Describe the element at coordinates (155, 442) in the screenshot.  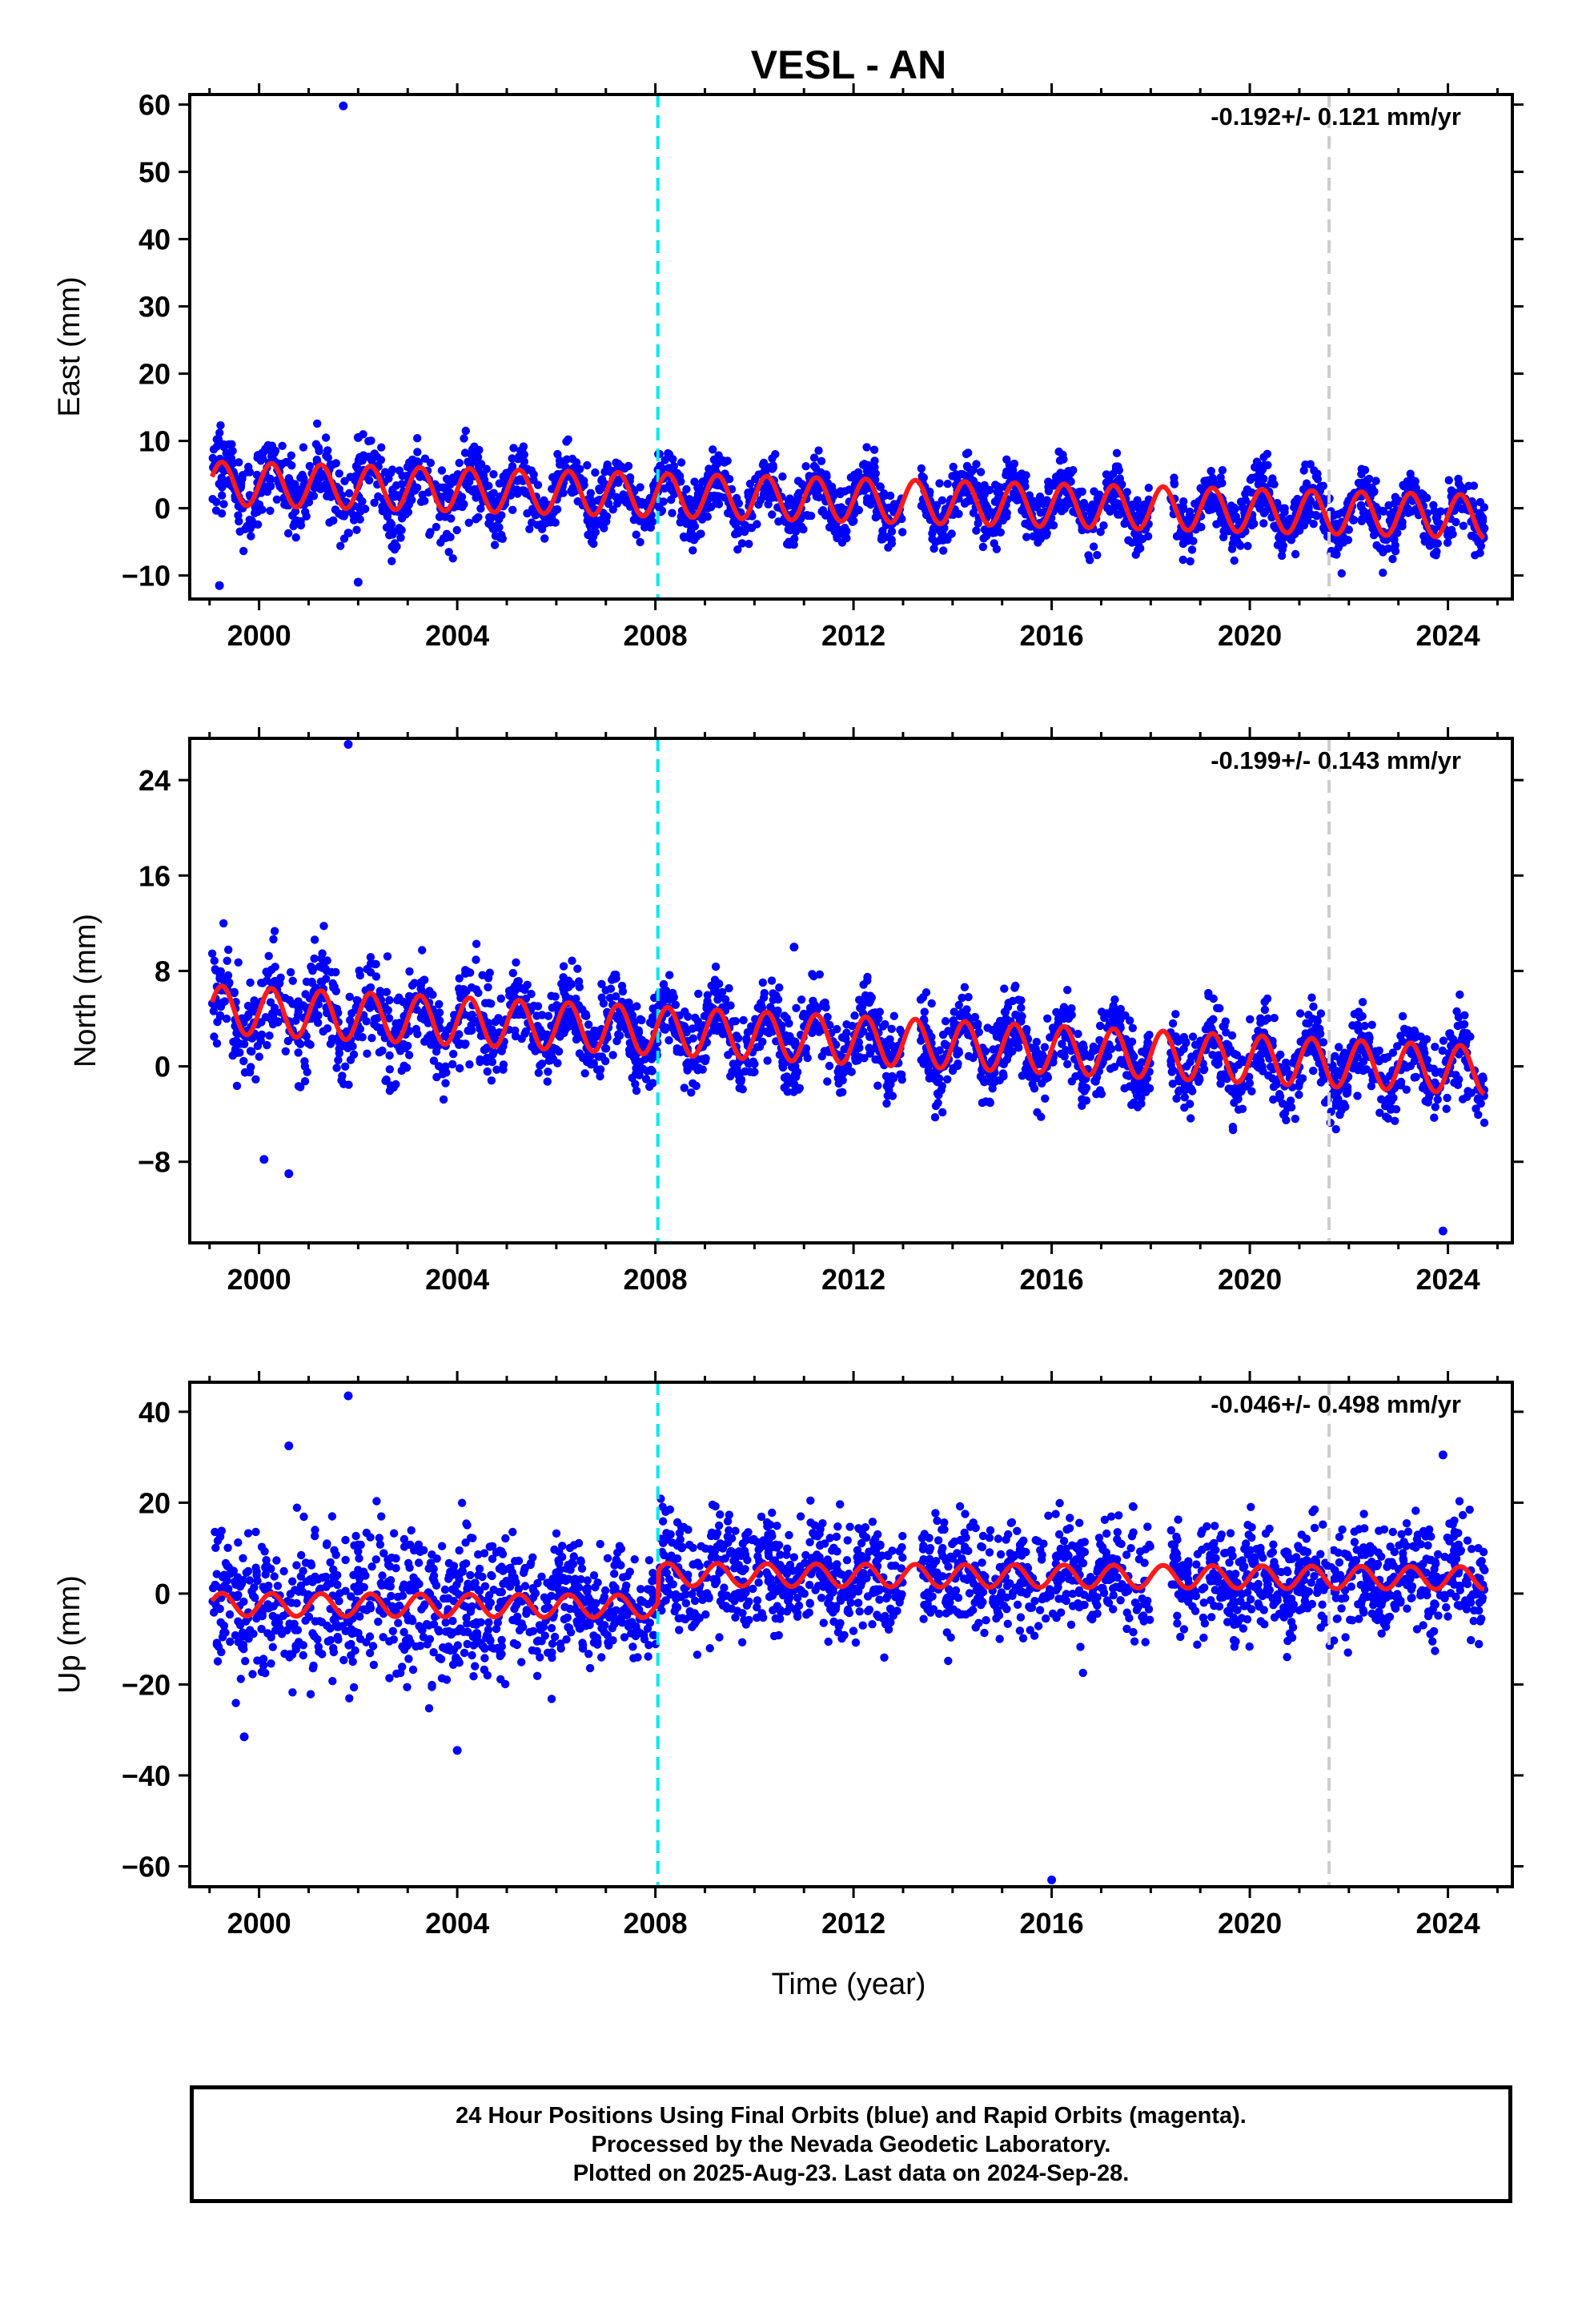
I see `y-tick-label: 10` at that location.